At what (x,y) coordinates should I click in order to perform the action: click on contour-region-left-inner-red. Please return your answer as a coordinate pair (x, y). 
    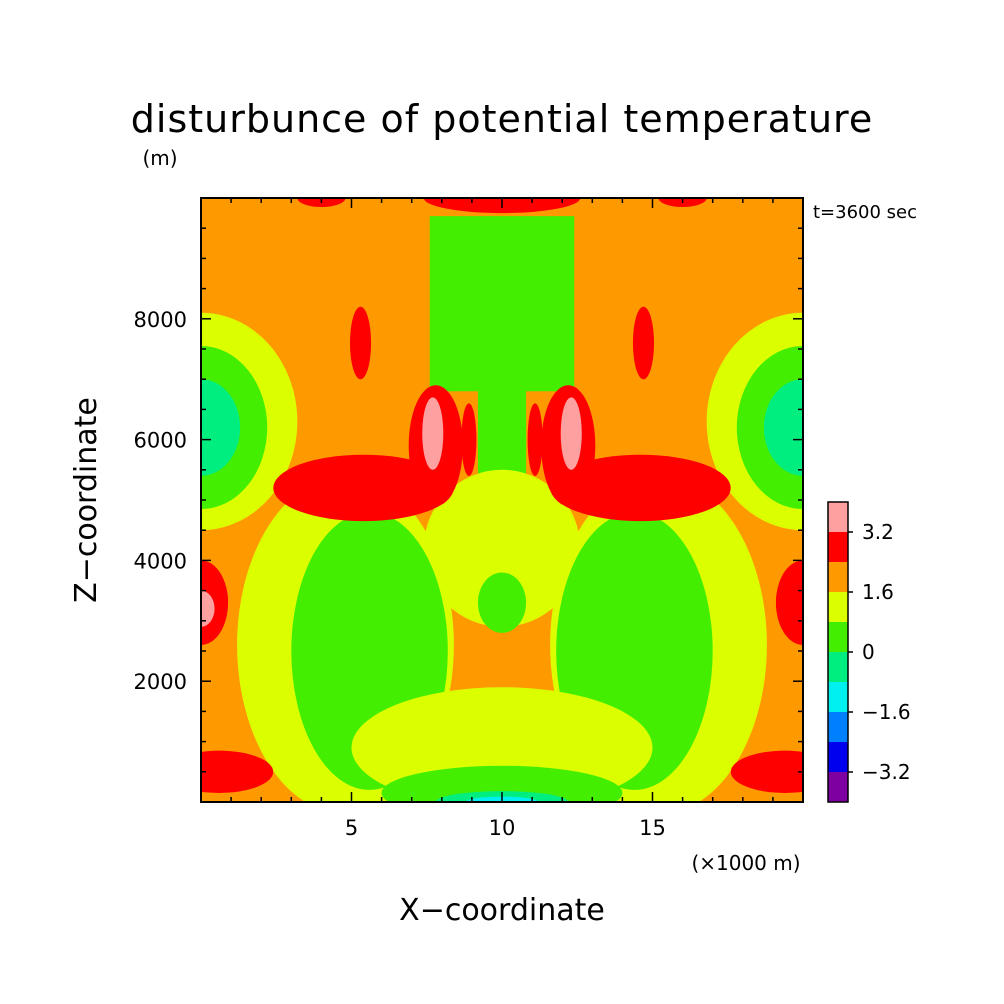
    Looking at the image, I should click on (469, 439).